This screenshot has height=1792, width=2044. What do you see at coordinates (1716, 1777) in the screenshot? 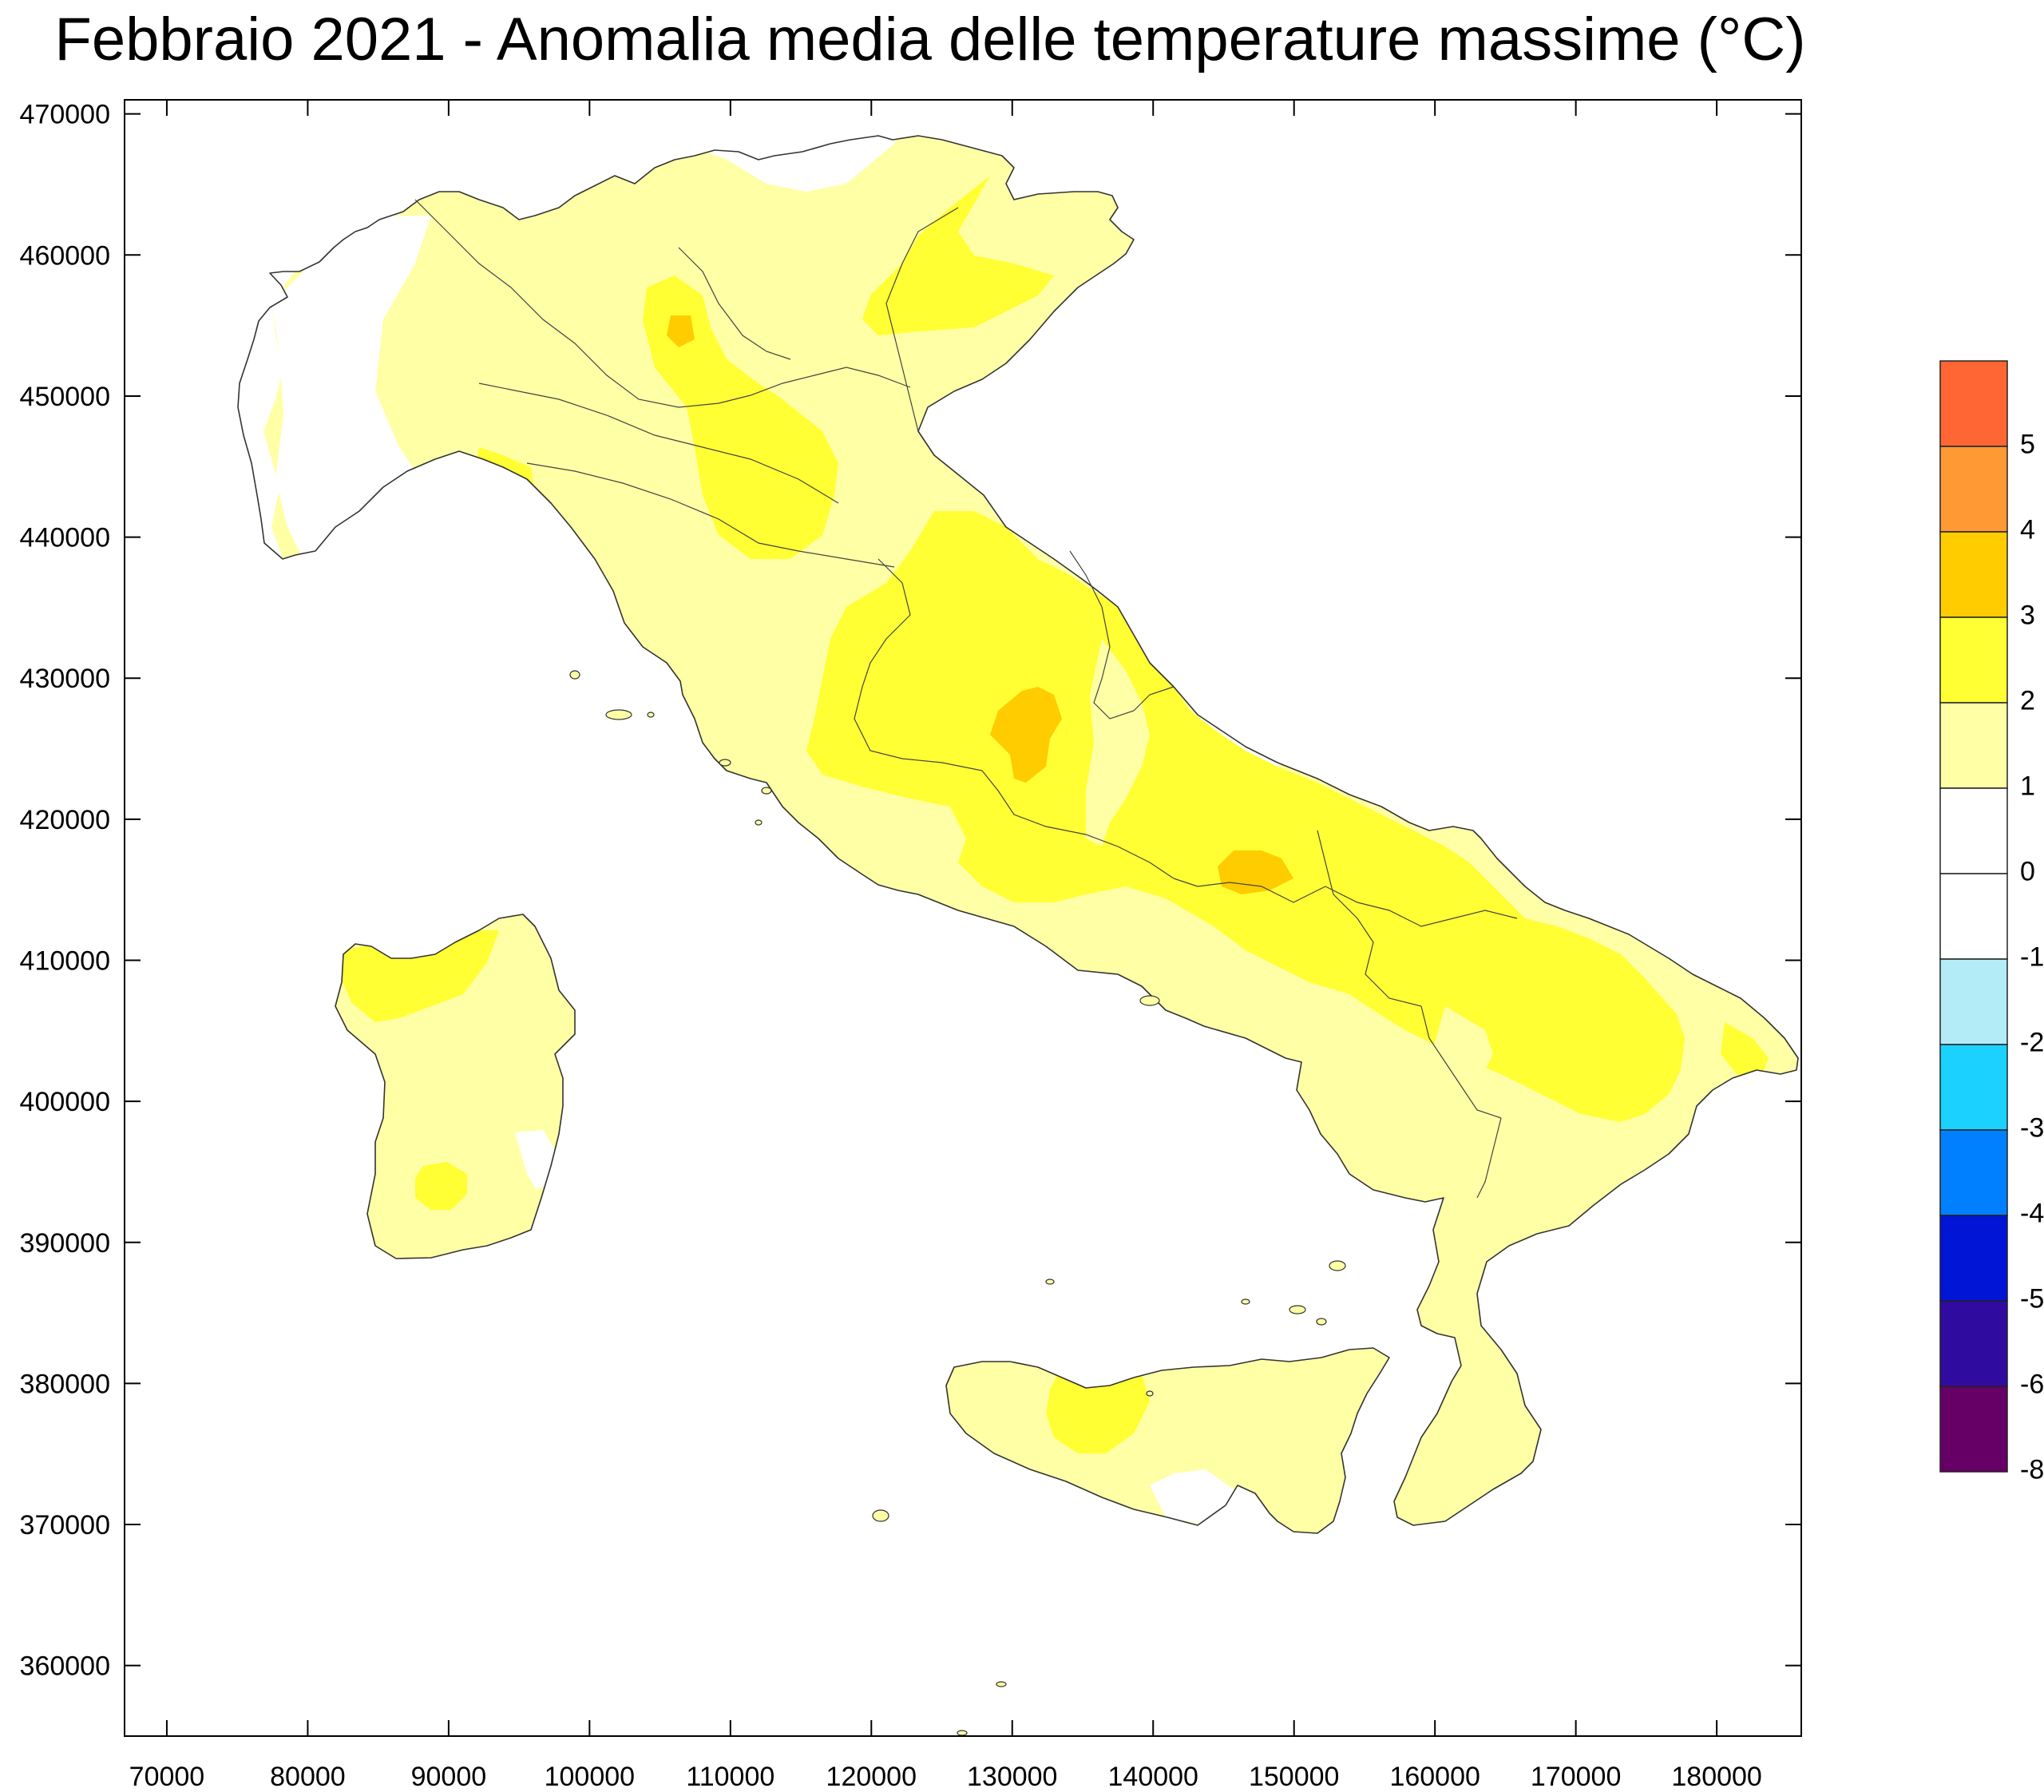
I see `x-tick-label: 180000` at bounding box center [1716, 1777].